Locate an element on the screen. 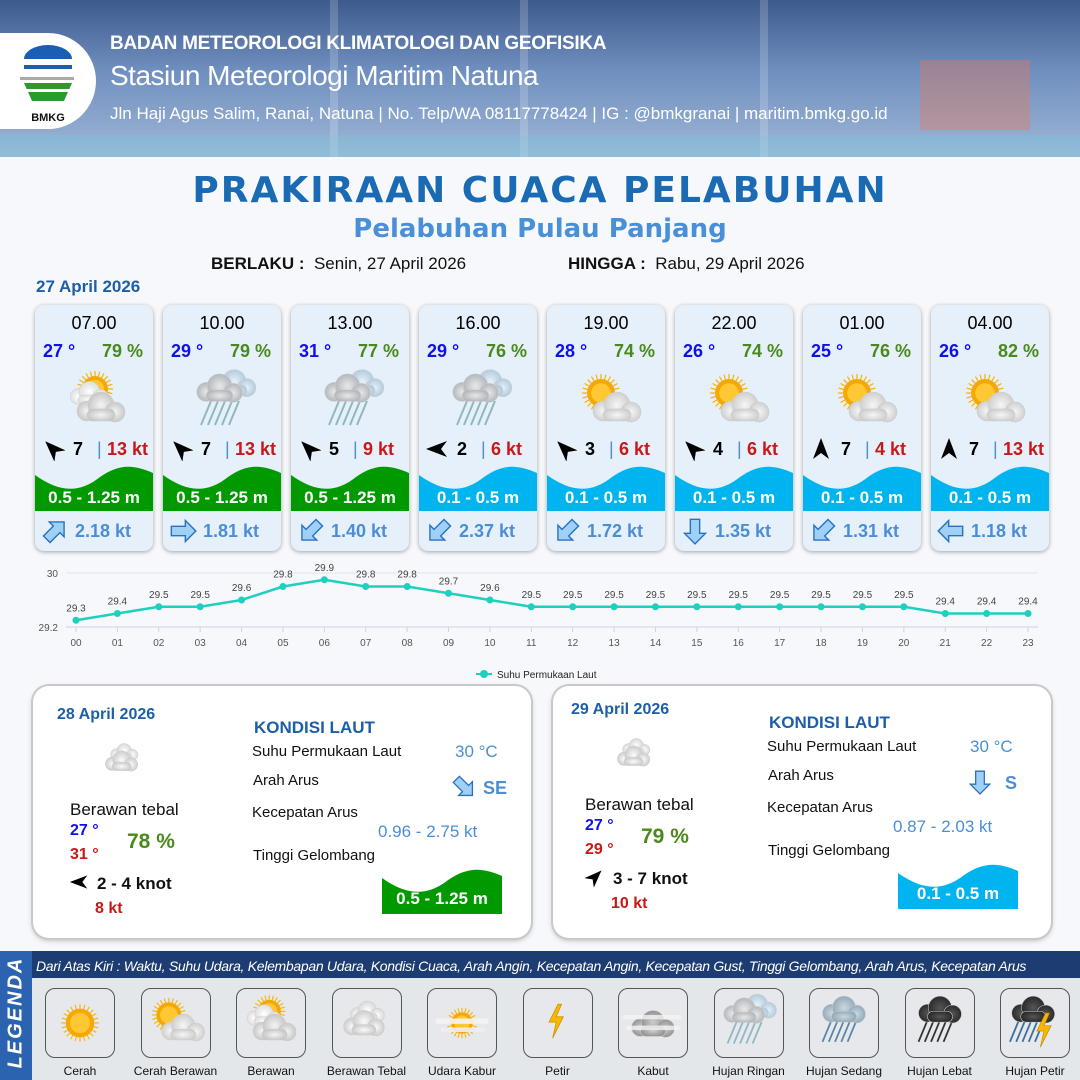  current-speed-range: 0.87 - 2.03 kt is located at coordinates (943, 826).